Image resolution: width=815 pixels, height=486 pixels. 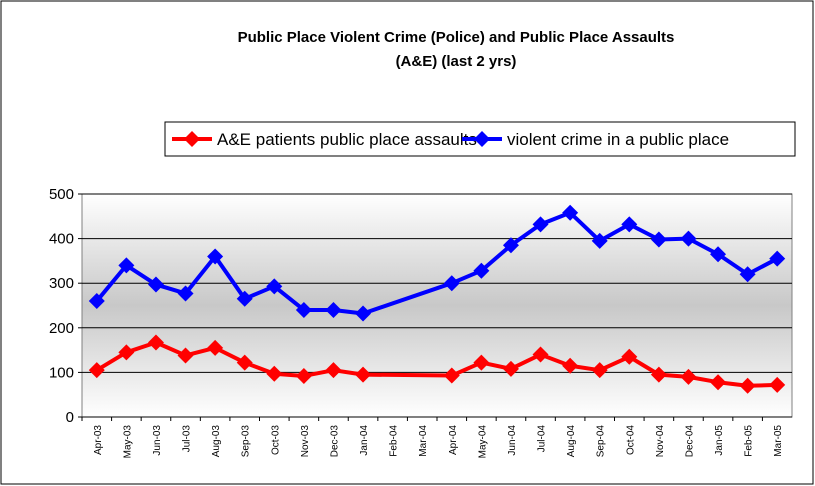 I want to click on x-tick-label: Dec-03, so click(x=334, y=441).